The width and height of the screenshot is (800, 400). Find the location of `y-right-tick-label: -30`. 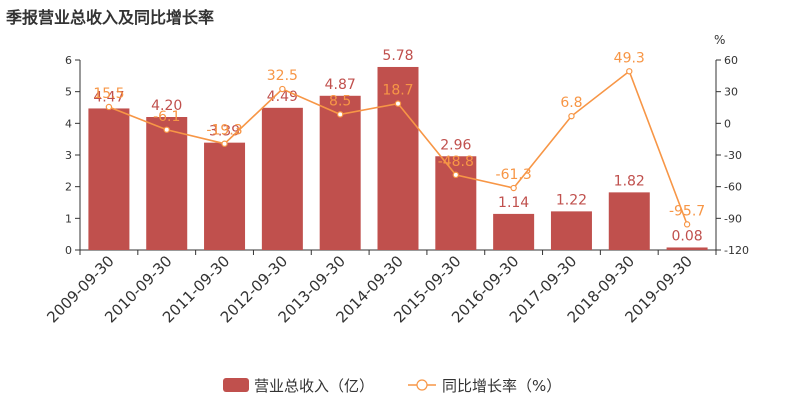

y-right-tick-label: -30 is located at coordinates (733, 155).